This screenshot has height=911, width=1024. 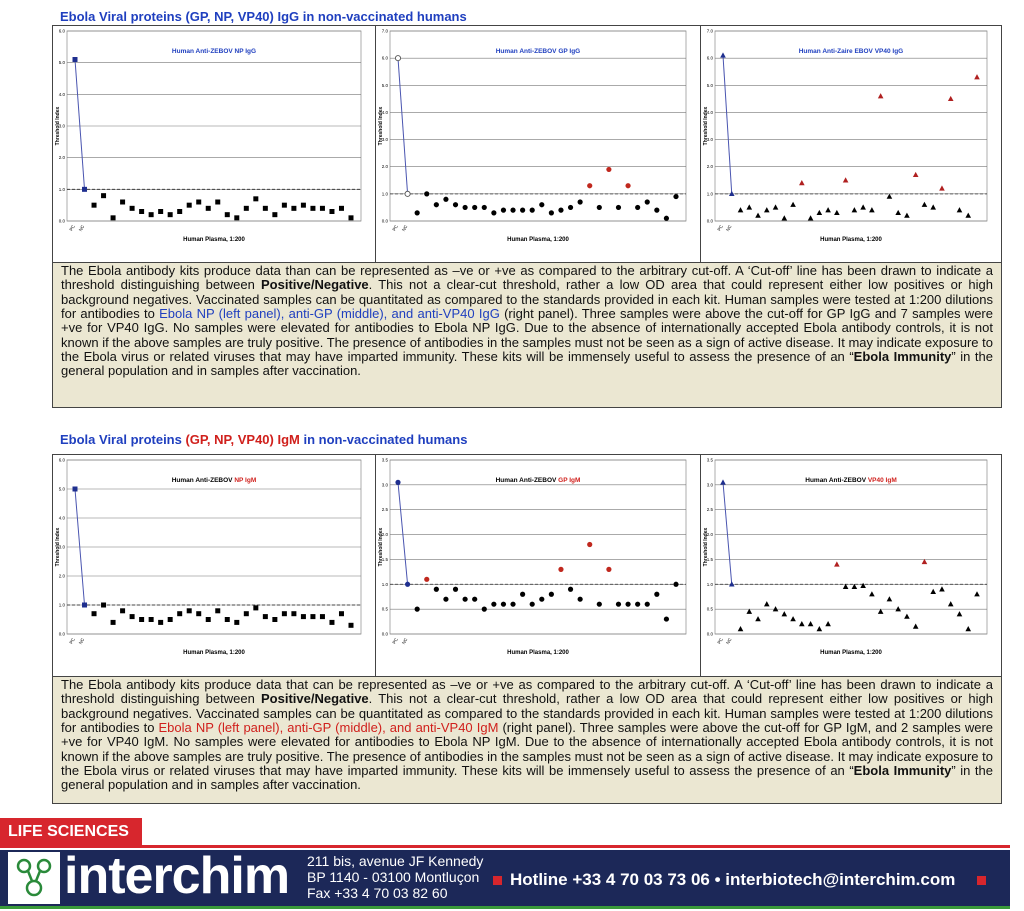 I want to click on y-tick-label: 3.5, so click(x=710, y=460).